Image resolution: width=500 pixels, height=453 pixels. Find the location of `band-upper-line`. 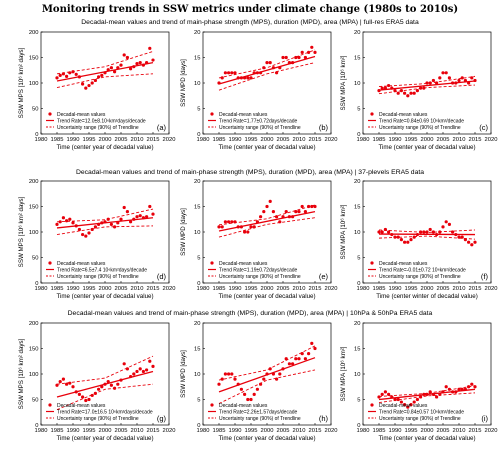

band-upper-line is located at coordinates (105, 370).